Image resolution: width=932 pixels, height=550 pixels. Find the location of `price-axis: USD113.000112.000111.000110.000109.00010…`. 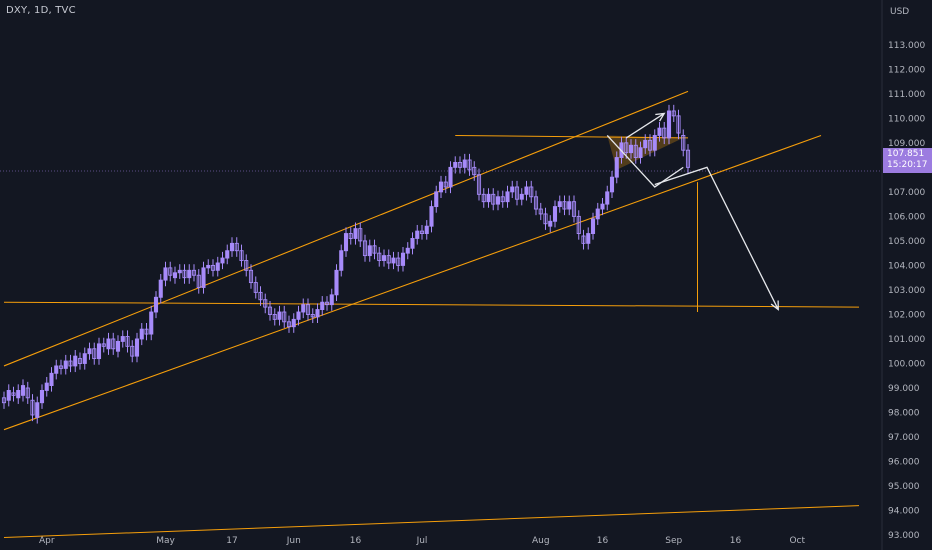

price-axis: USD113.000112.000111.000110.000109.00010… is located at coordinates (906, 274).